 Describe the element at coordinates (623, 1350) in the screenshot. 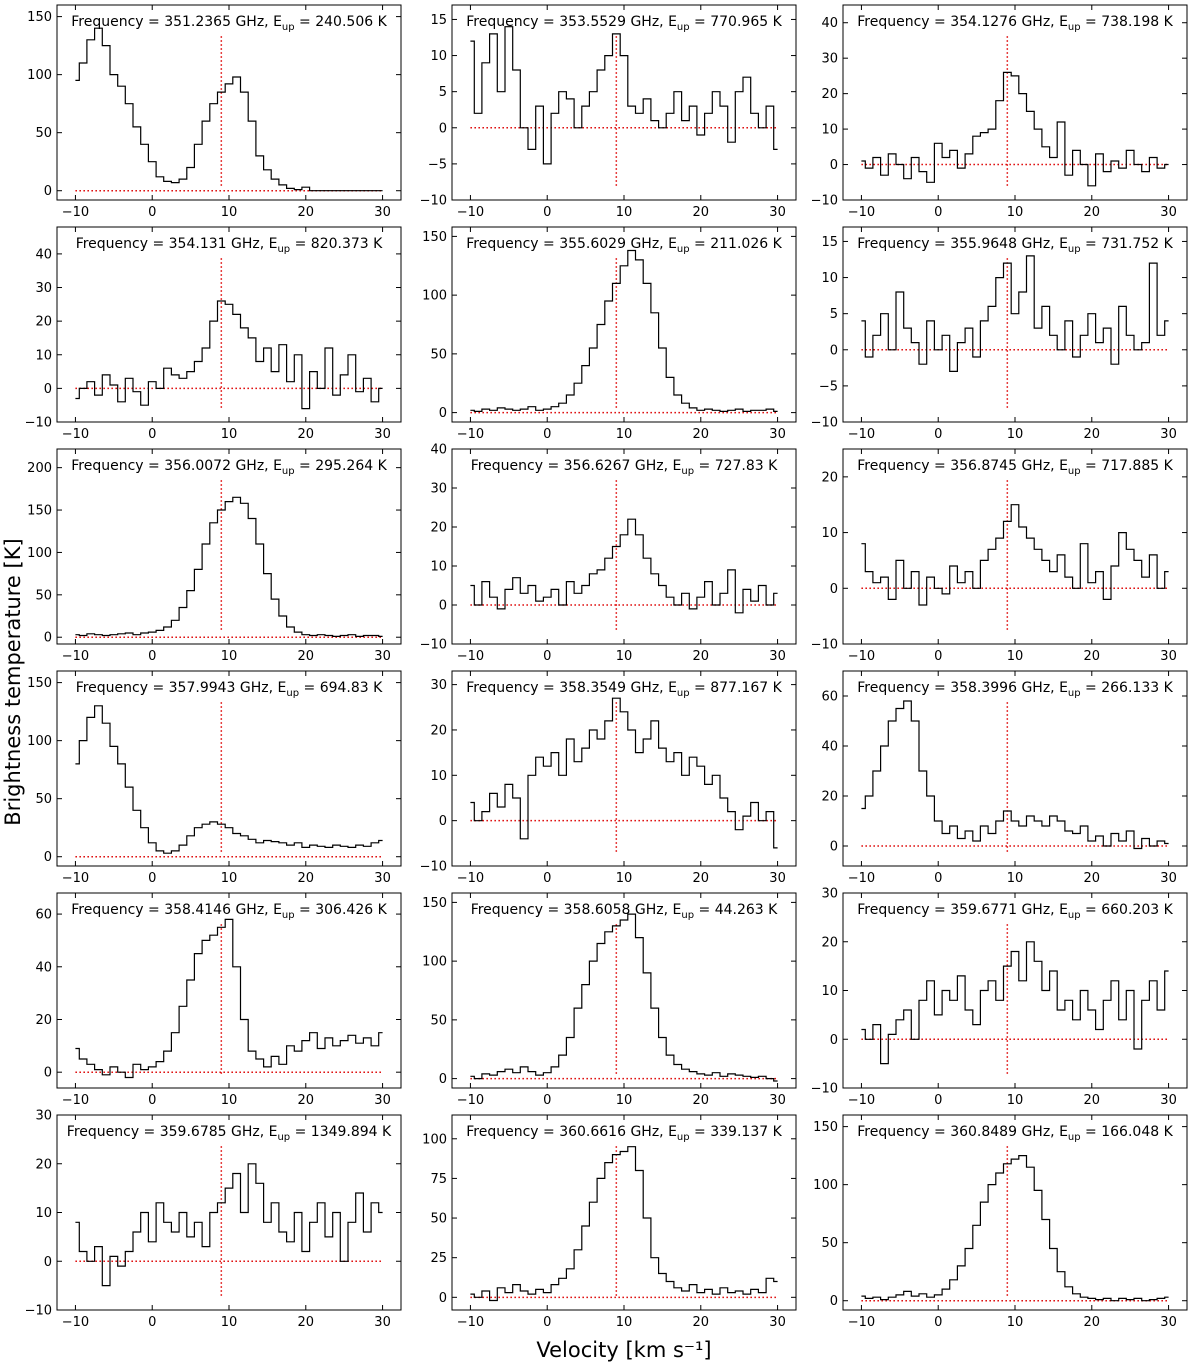

I see `x-axis-label: Velocity [km s⁻¹]` at that location.